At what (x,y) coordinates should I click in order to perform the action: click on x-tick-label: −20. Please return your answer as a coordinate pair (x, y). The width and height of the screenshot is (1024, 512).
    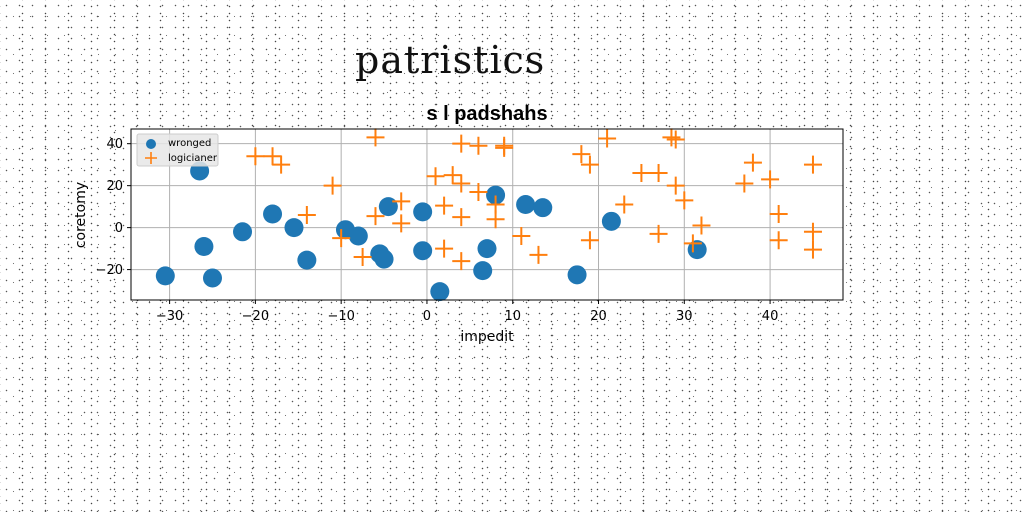
    Looking at the image, I should click on (255, 316).